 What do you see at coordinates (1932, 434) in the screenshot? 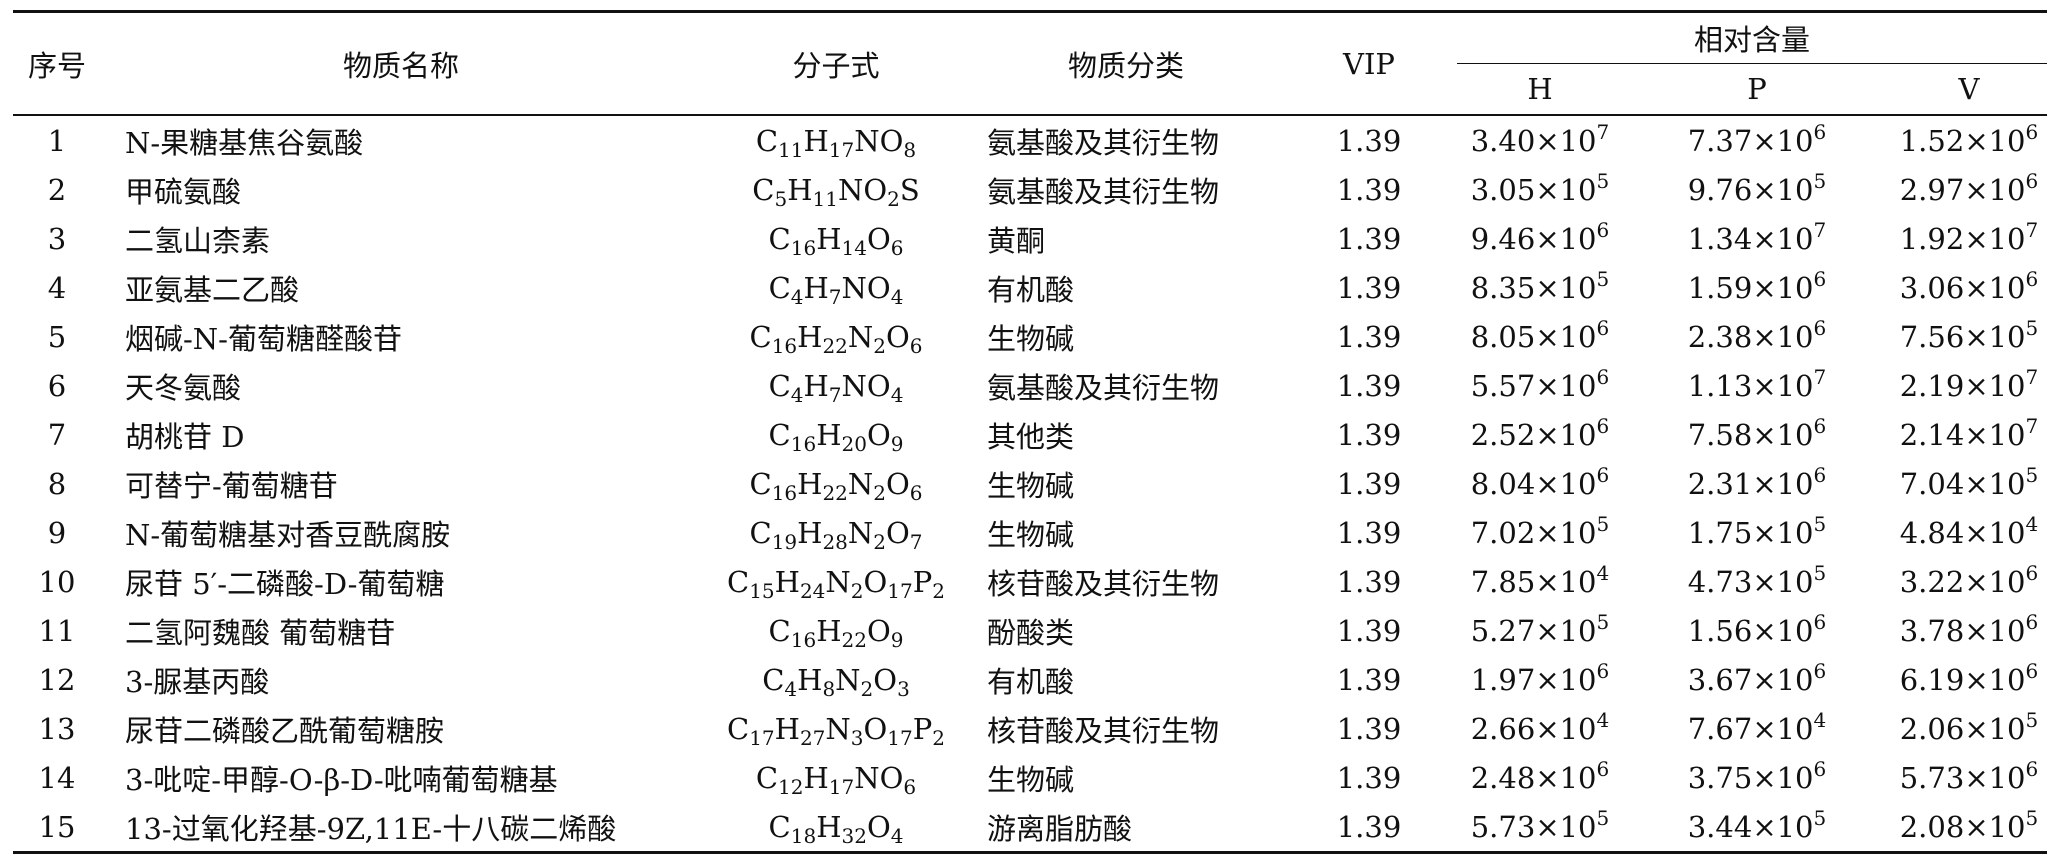
I see `coefficient: 2.14` at bounding box center [1932, 434].